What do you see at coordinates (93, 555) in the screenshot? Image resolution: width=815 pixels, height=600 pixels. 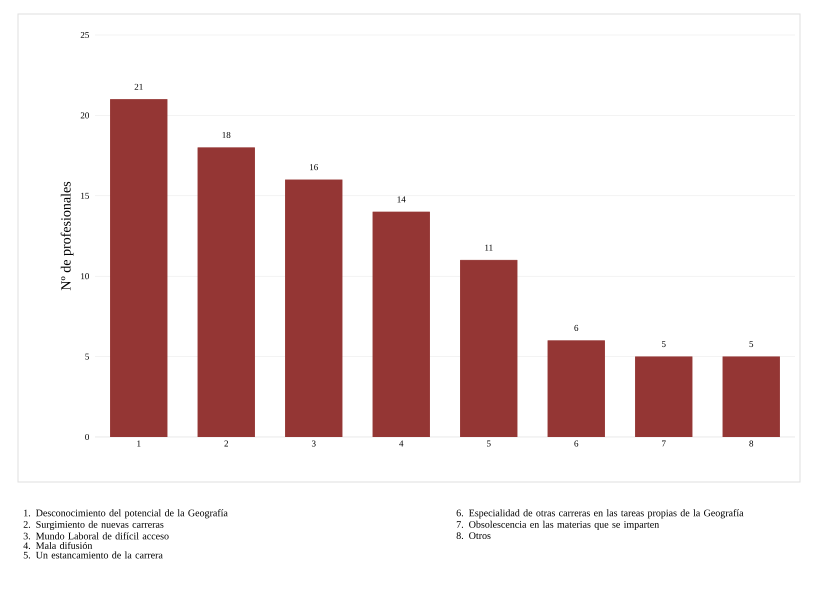 I see `text: 5. Un estancamiento de la carrera` at bounding box center [93, 555].